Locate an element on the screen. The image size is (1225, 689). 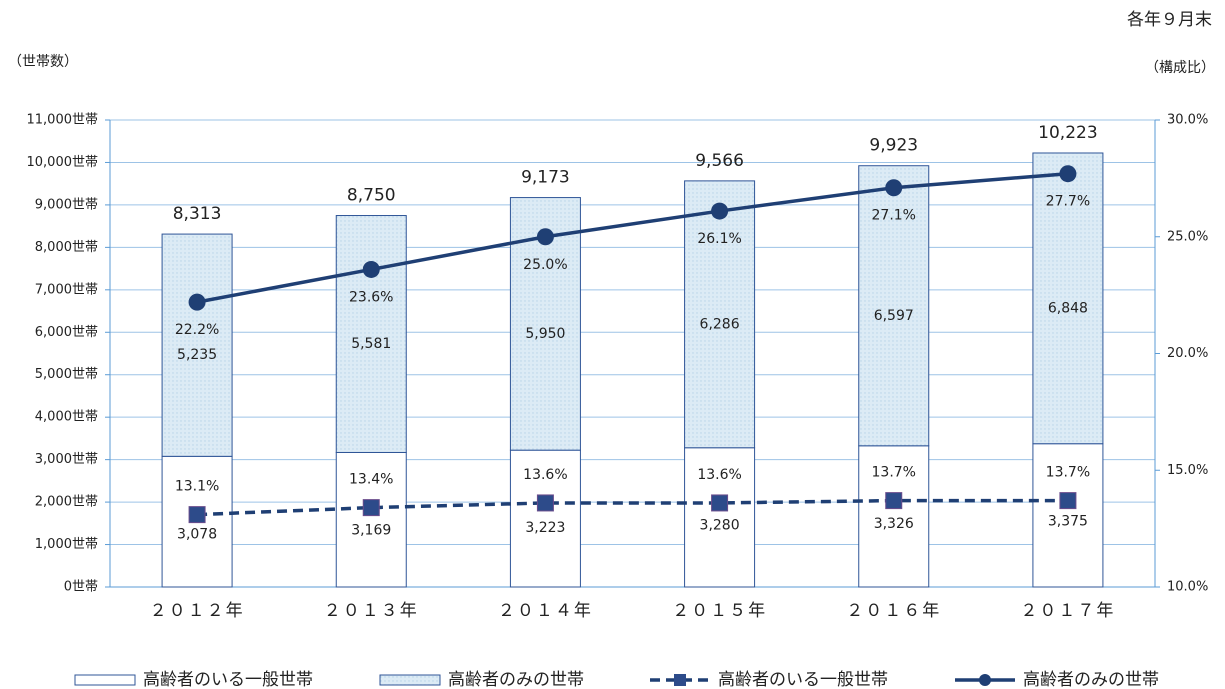
y-tick-label: 4,000世帯 is located at coordinates (66, 417).